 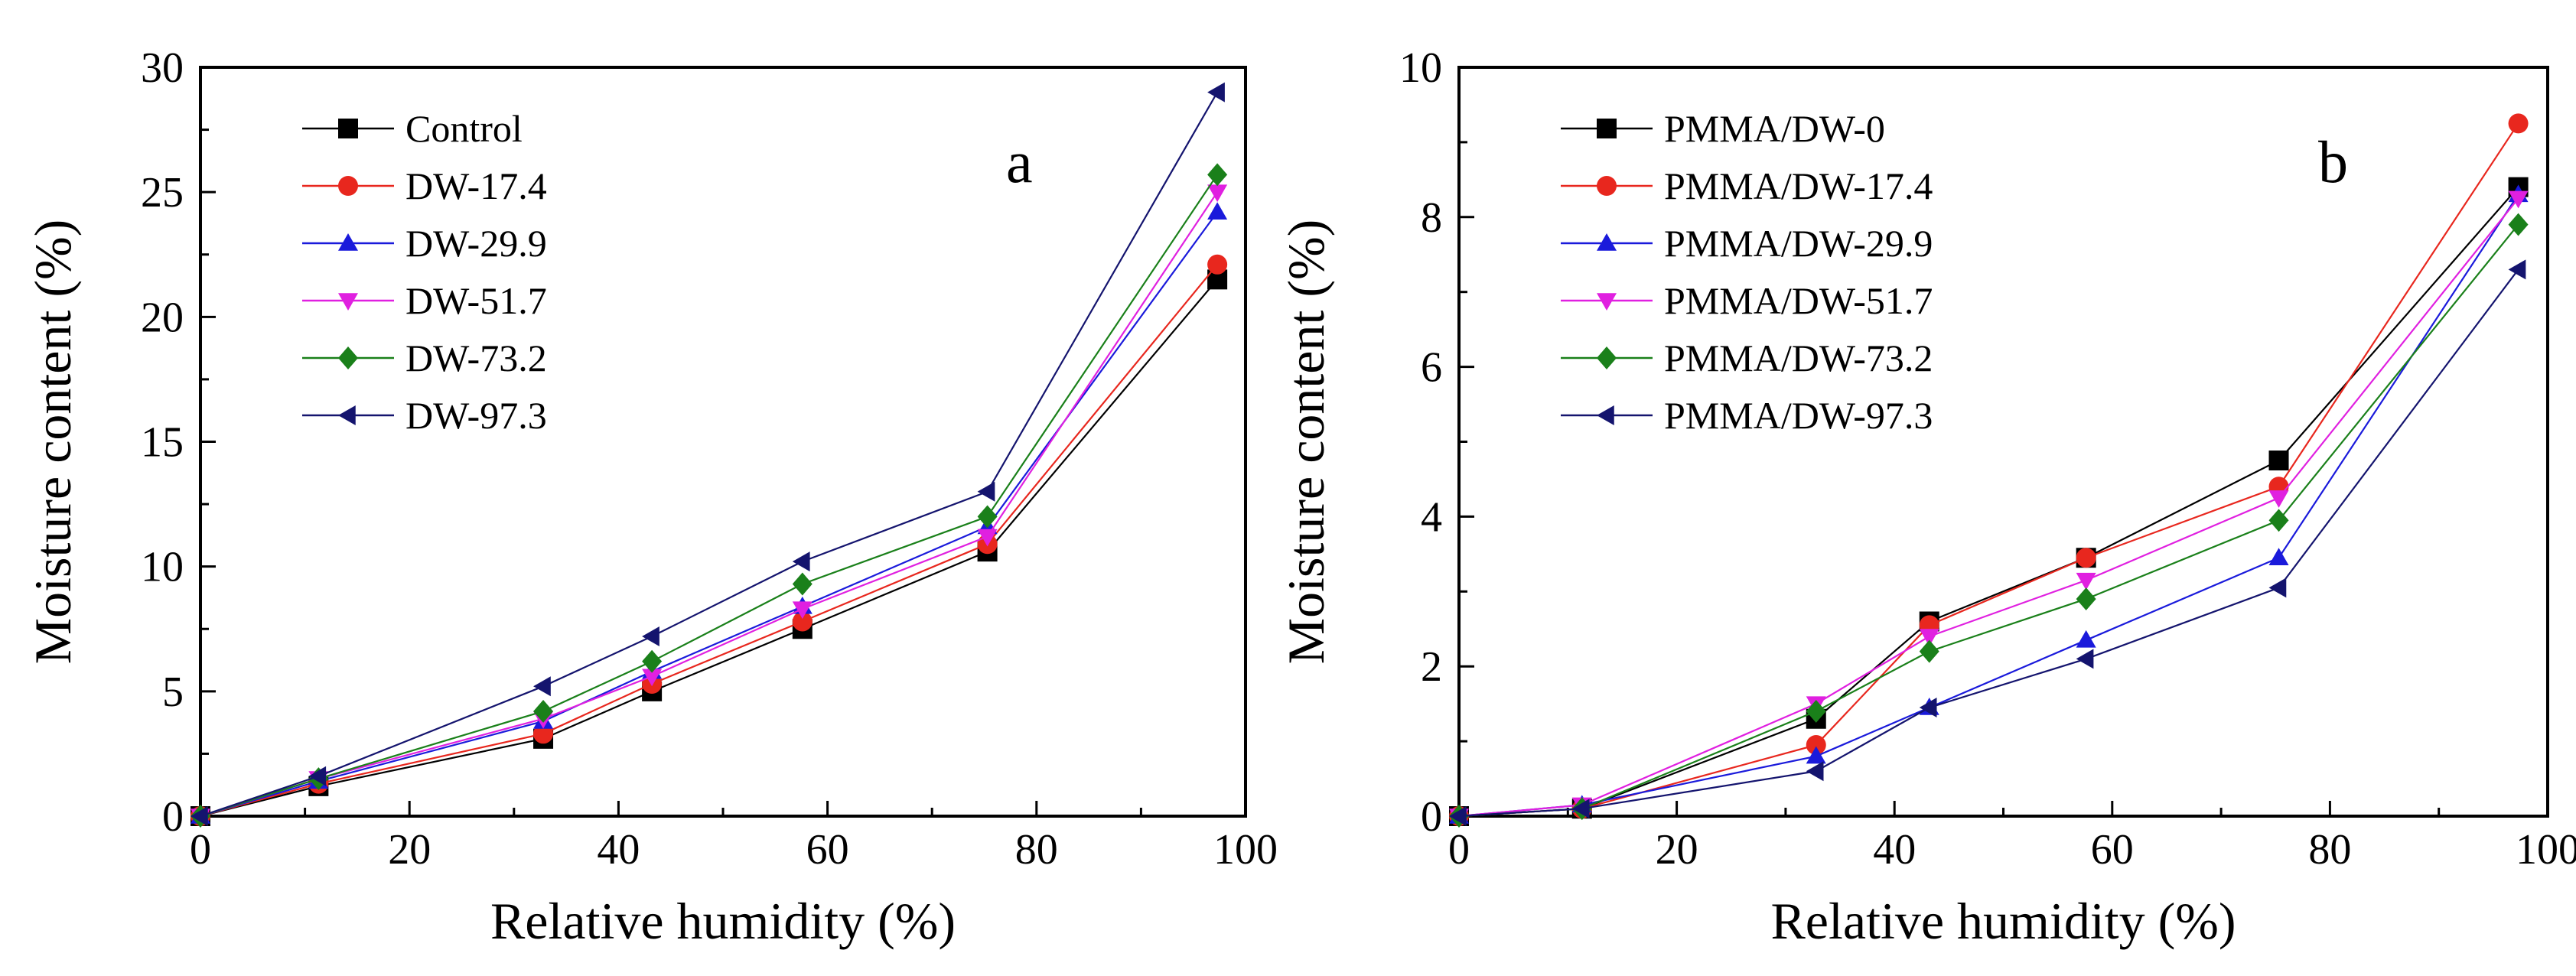 What do you see at coordinates (723, 921) in the screenshot?
I see `x-axis-title: Relative humidity (%)` at bounding box center [723, 921].